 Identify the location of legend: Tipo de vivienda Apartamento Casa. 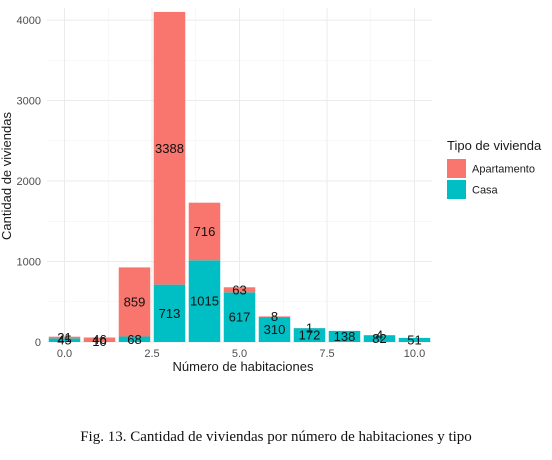
(494, 168).